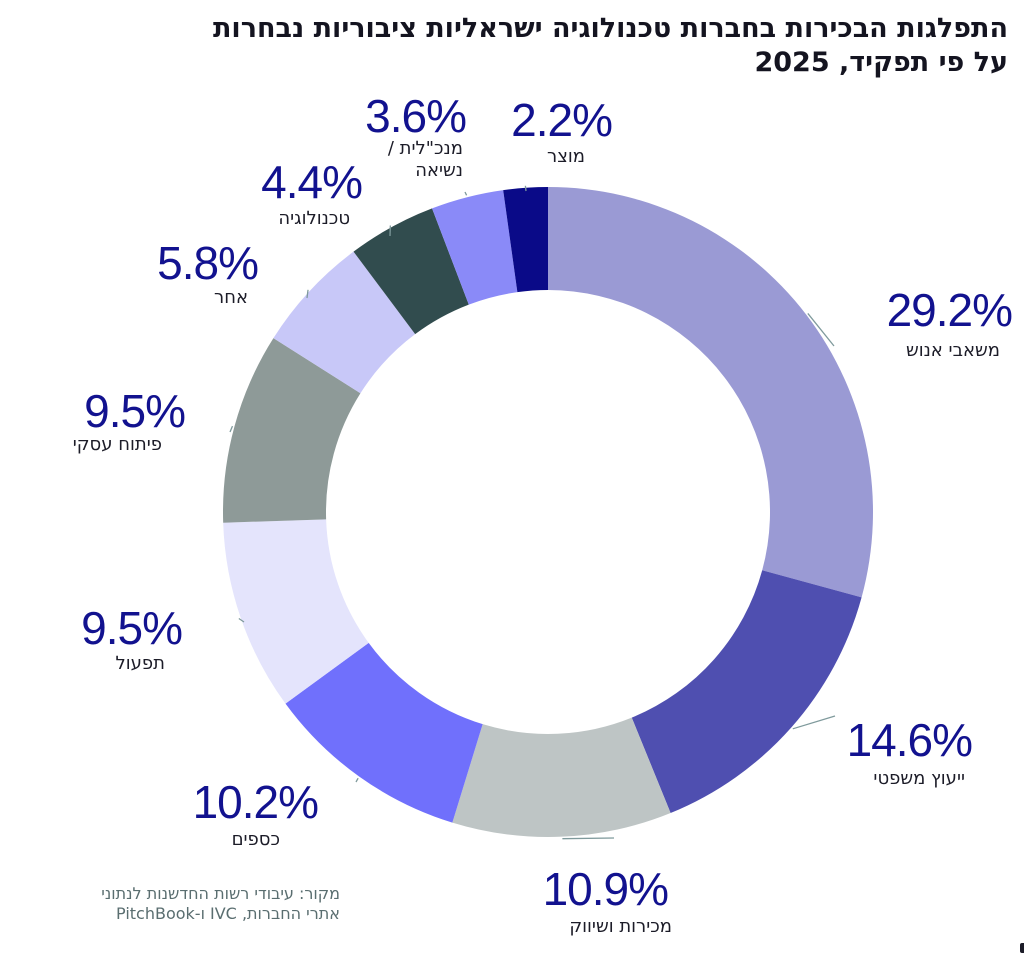 Image resolution: width=1024 pixels, height=955 pixels. Describe the element at coordinates (425, 148) in the screenshot. I see `category-label-9-line-1: מנכ"לית /` at that location.